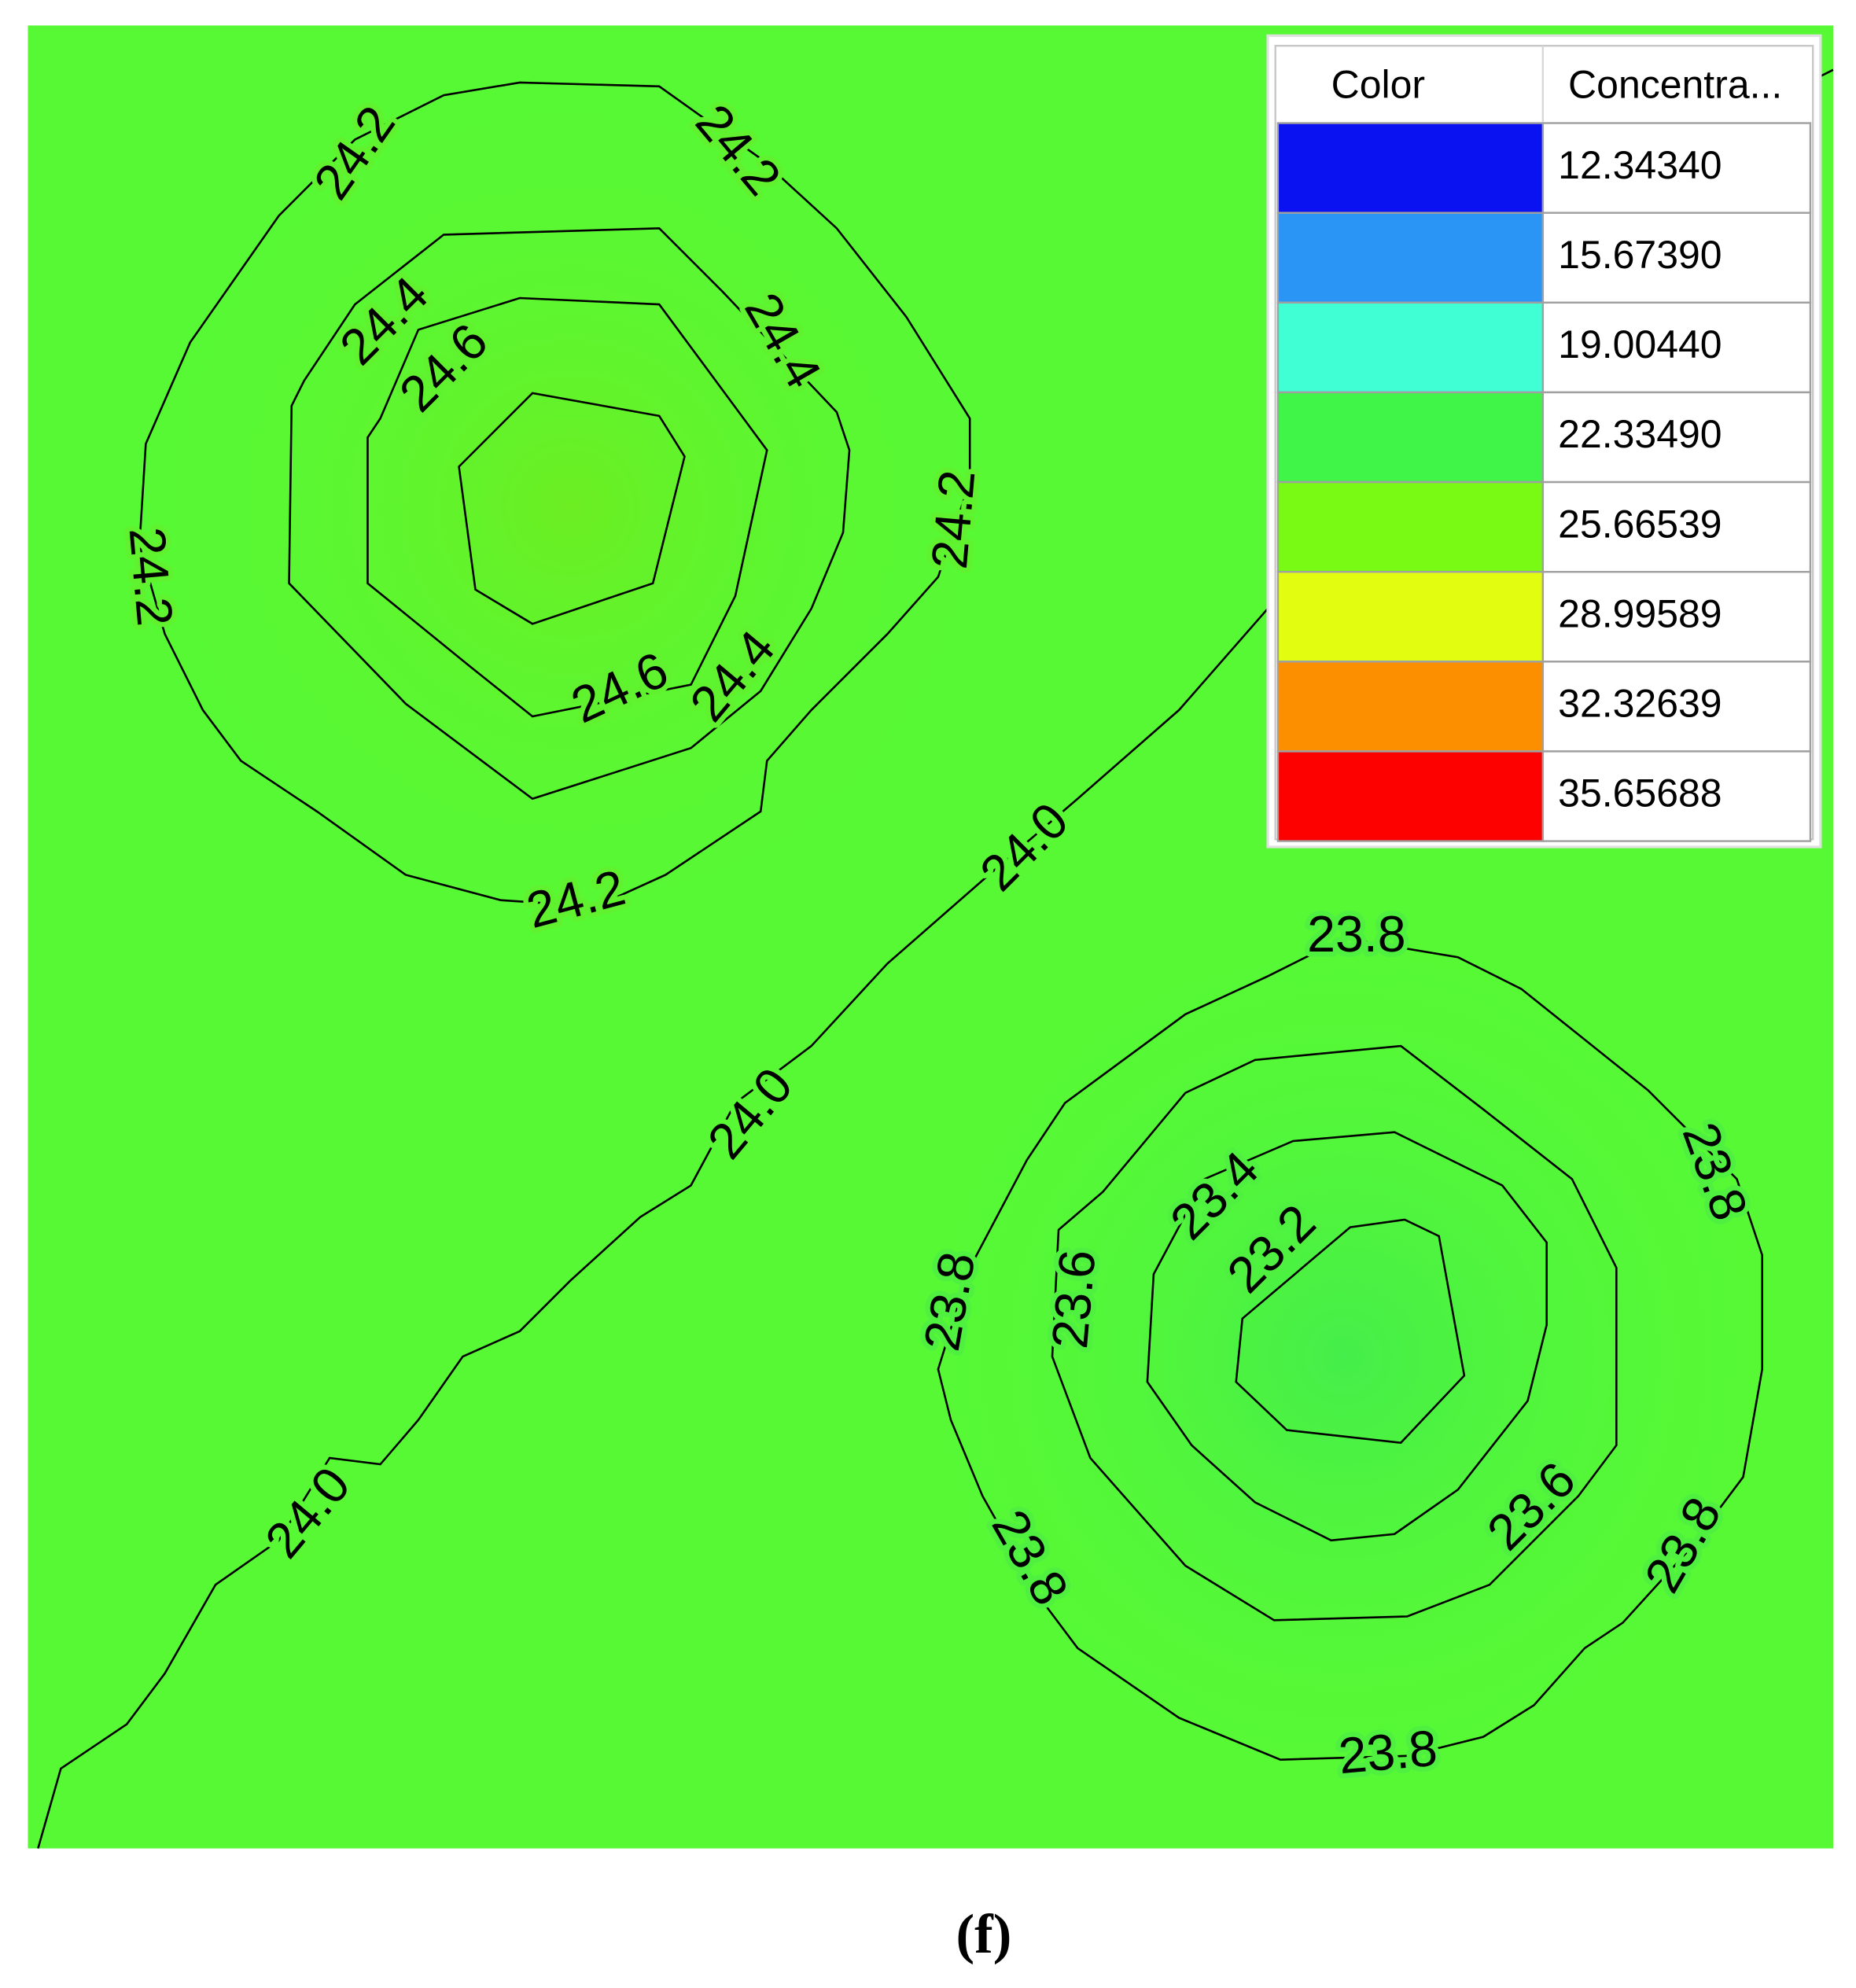 The height and width of the screenshot is (1988, 1856). I want to click on legend-value: 19.00440, so click(1640, 344).